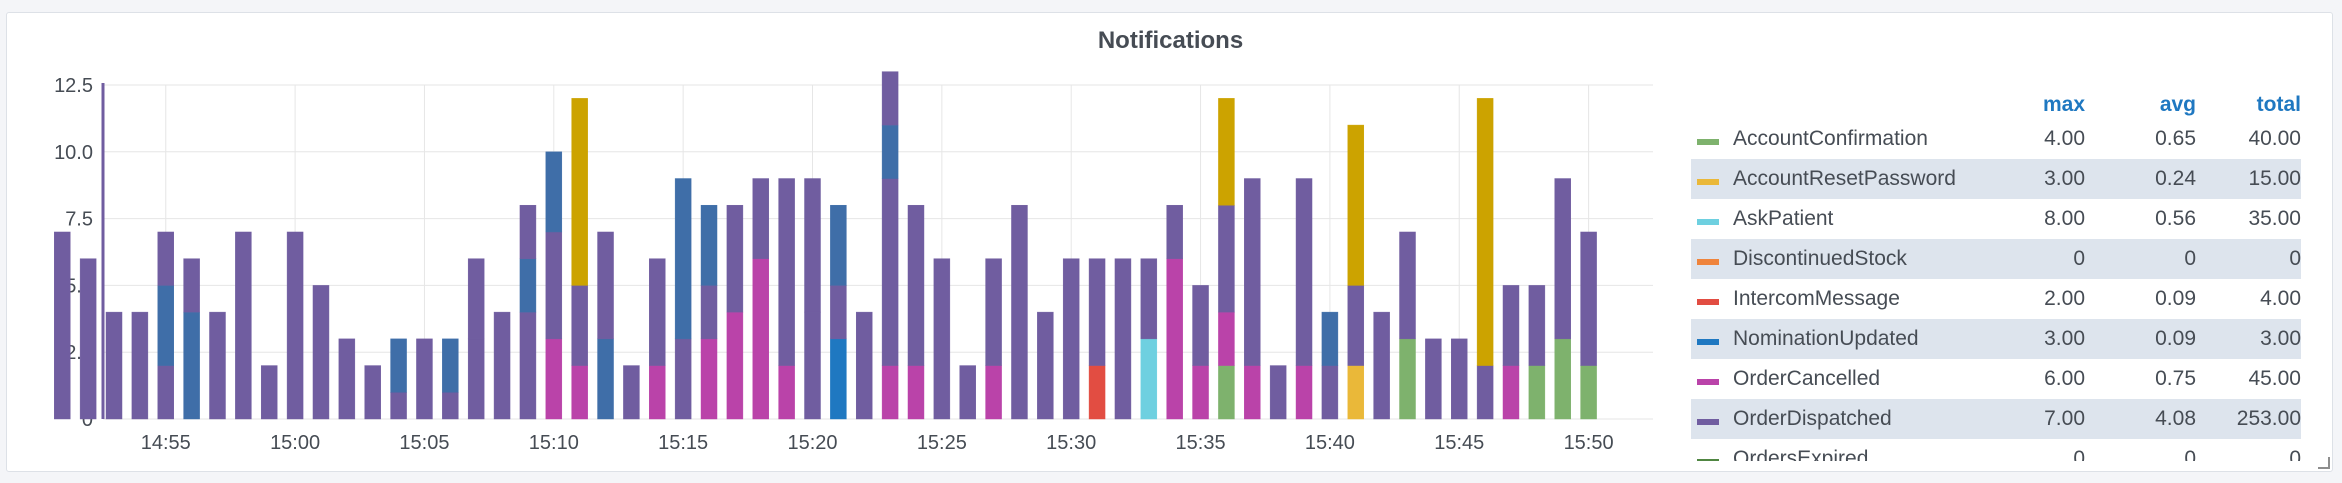 This screenshot has width=2342, height=483. What do you see at coordinates (812, 443) in the screenshot?
I see `x-tick-label: 15:20` at bounding box center [812, 443].